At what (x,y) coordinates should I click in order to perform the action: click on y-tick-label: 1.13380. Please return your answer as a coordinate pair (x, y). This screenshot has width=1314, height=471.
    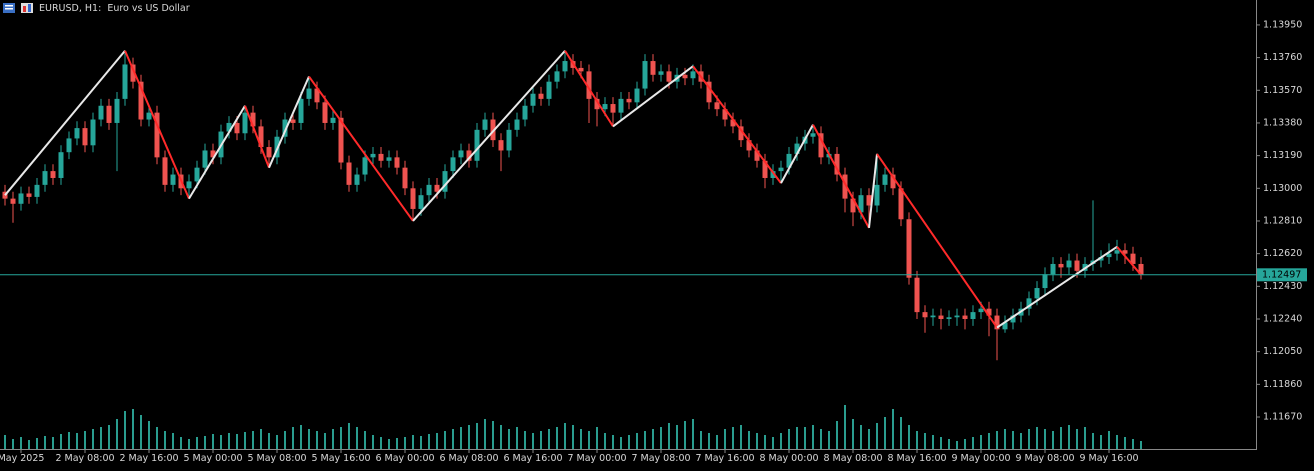
    Looking at the image, I should click on (1282, 122).